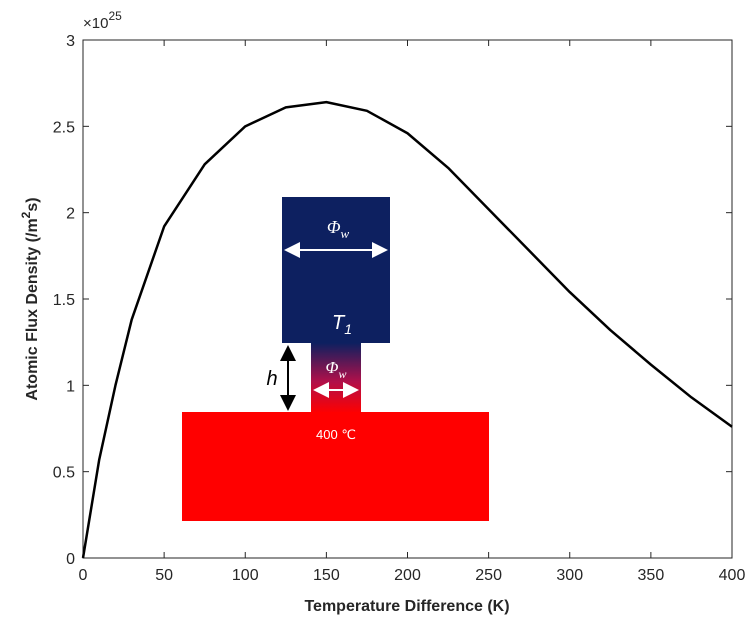  What do you see at coordinates (271, 379) in the screenshot?
I see `gap-label: h` at bounding box center [271, 379].